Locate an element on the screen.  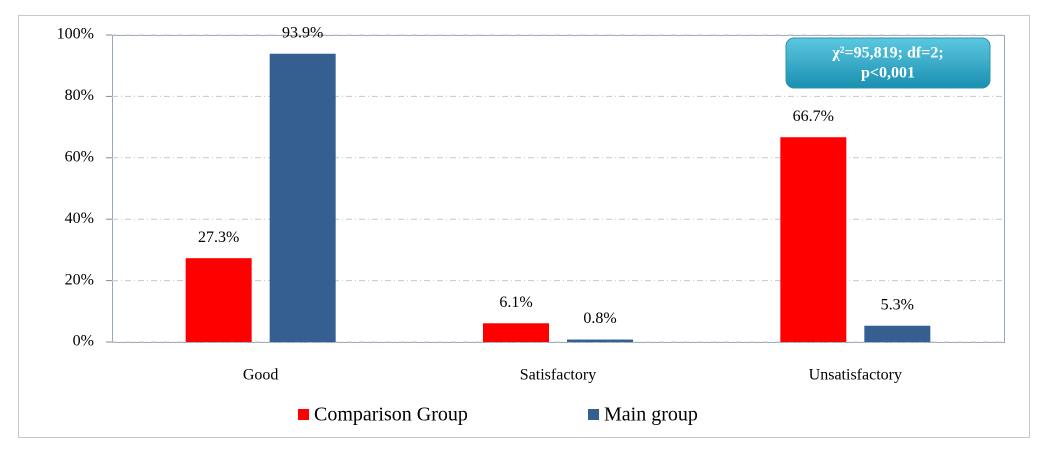
y-tick-label: 0% is located at coordinates (83, 341).